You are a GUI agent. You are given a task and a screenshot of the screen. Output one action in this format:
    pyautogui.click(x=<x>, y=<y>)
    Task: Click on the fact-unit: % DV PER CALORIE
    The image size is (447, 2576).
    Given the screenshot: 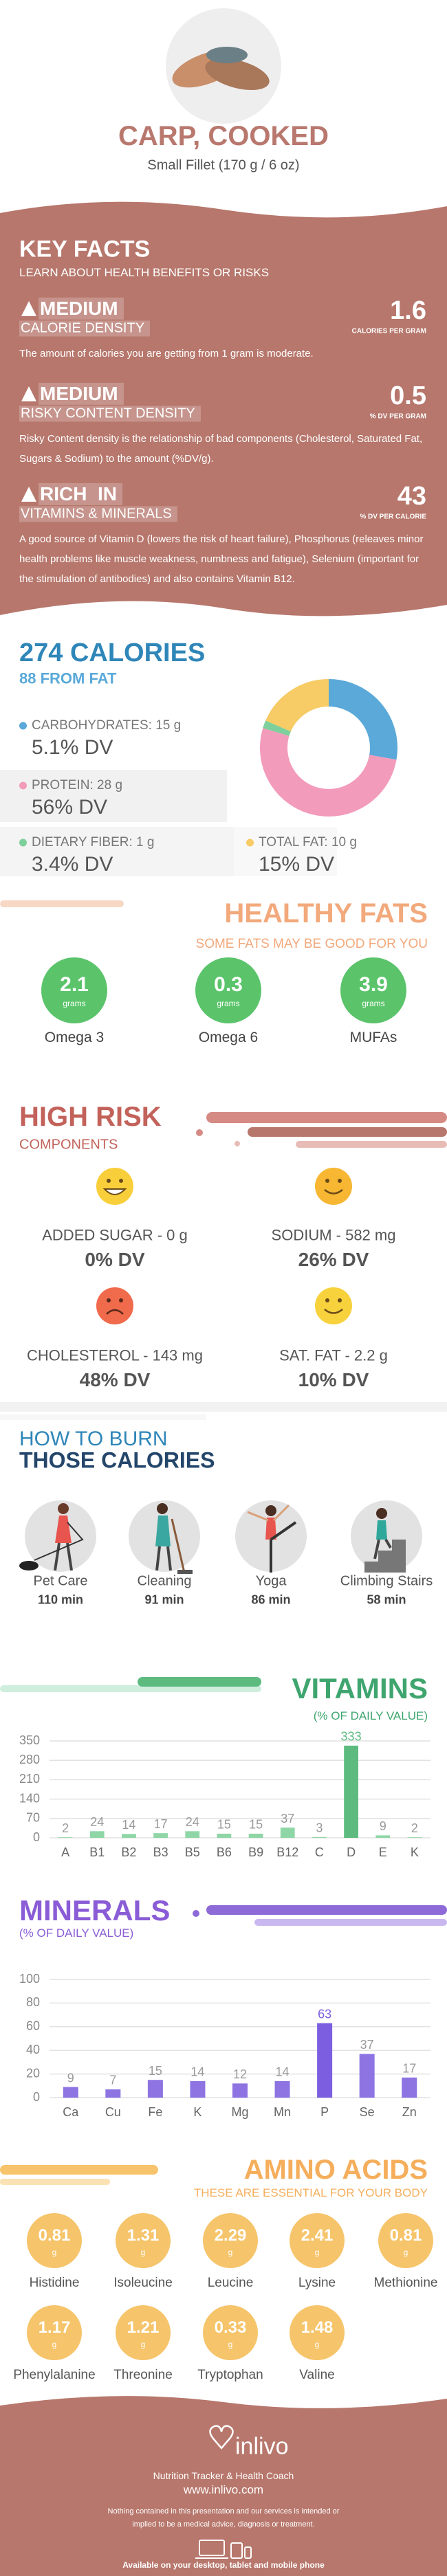 What is the action you would take?
    pyautogui.click(x=393, y=517)
    